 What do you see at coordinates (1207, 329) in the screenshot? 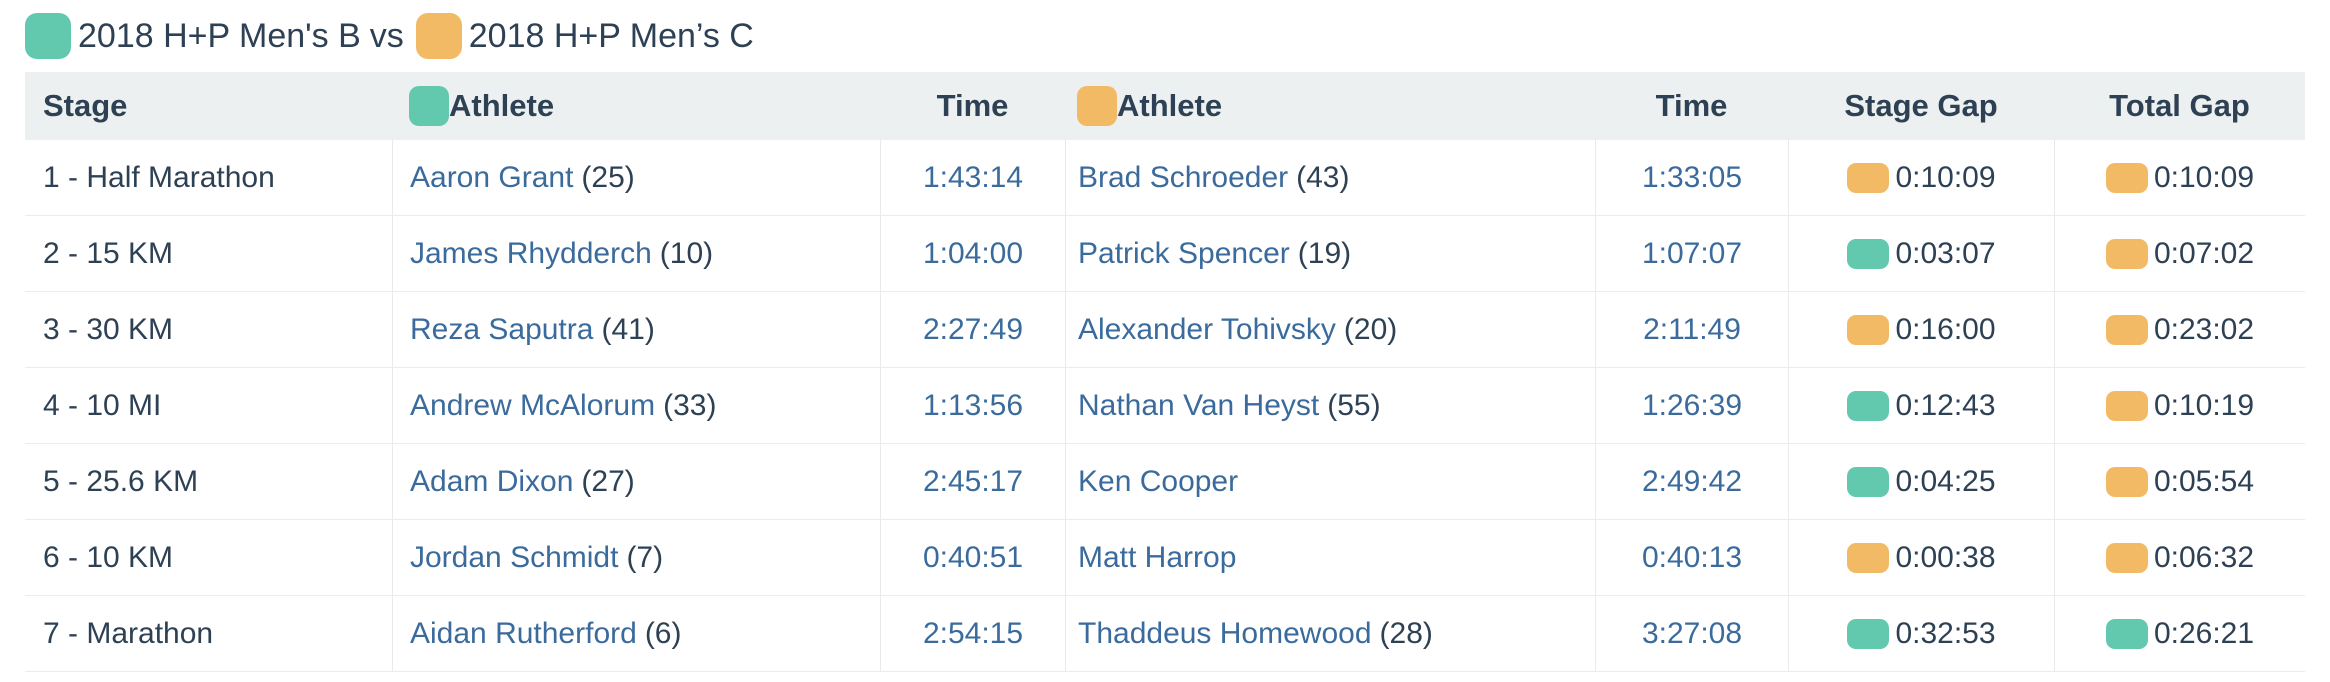
I see `athlete-c-link: Alexander Tohivsky` at bounding box center [1207, 329].